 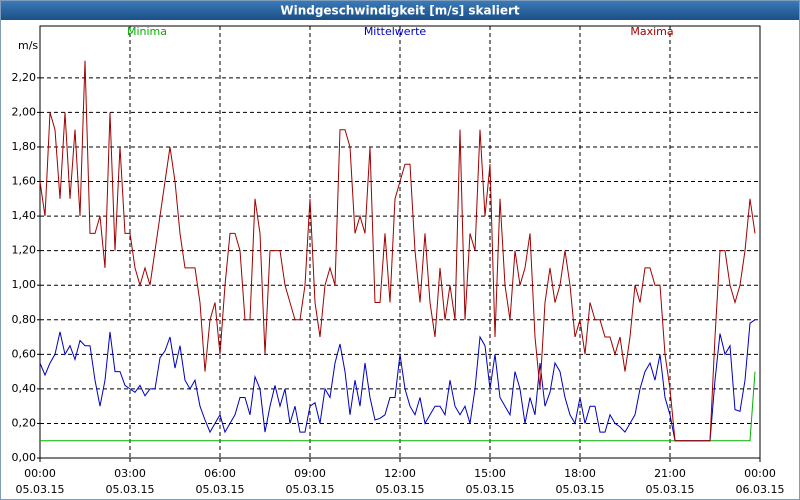 What do you see at coordinates (490, 473) in the screenshot?
I see `x-tick-label: 15:00` at bounding box center [490, 473].